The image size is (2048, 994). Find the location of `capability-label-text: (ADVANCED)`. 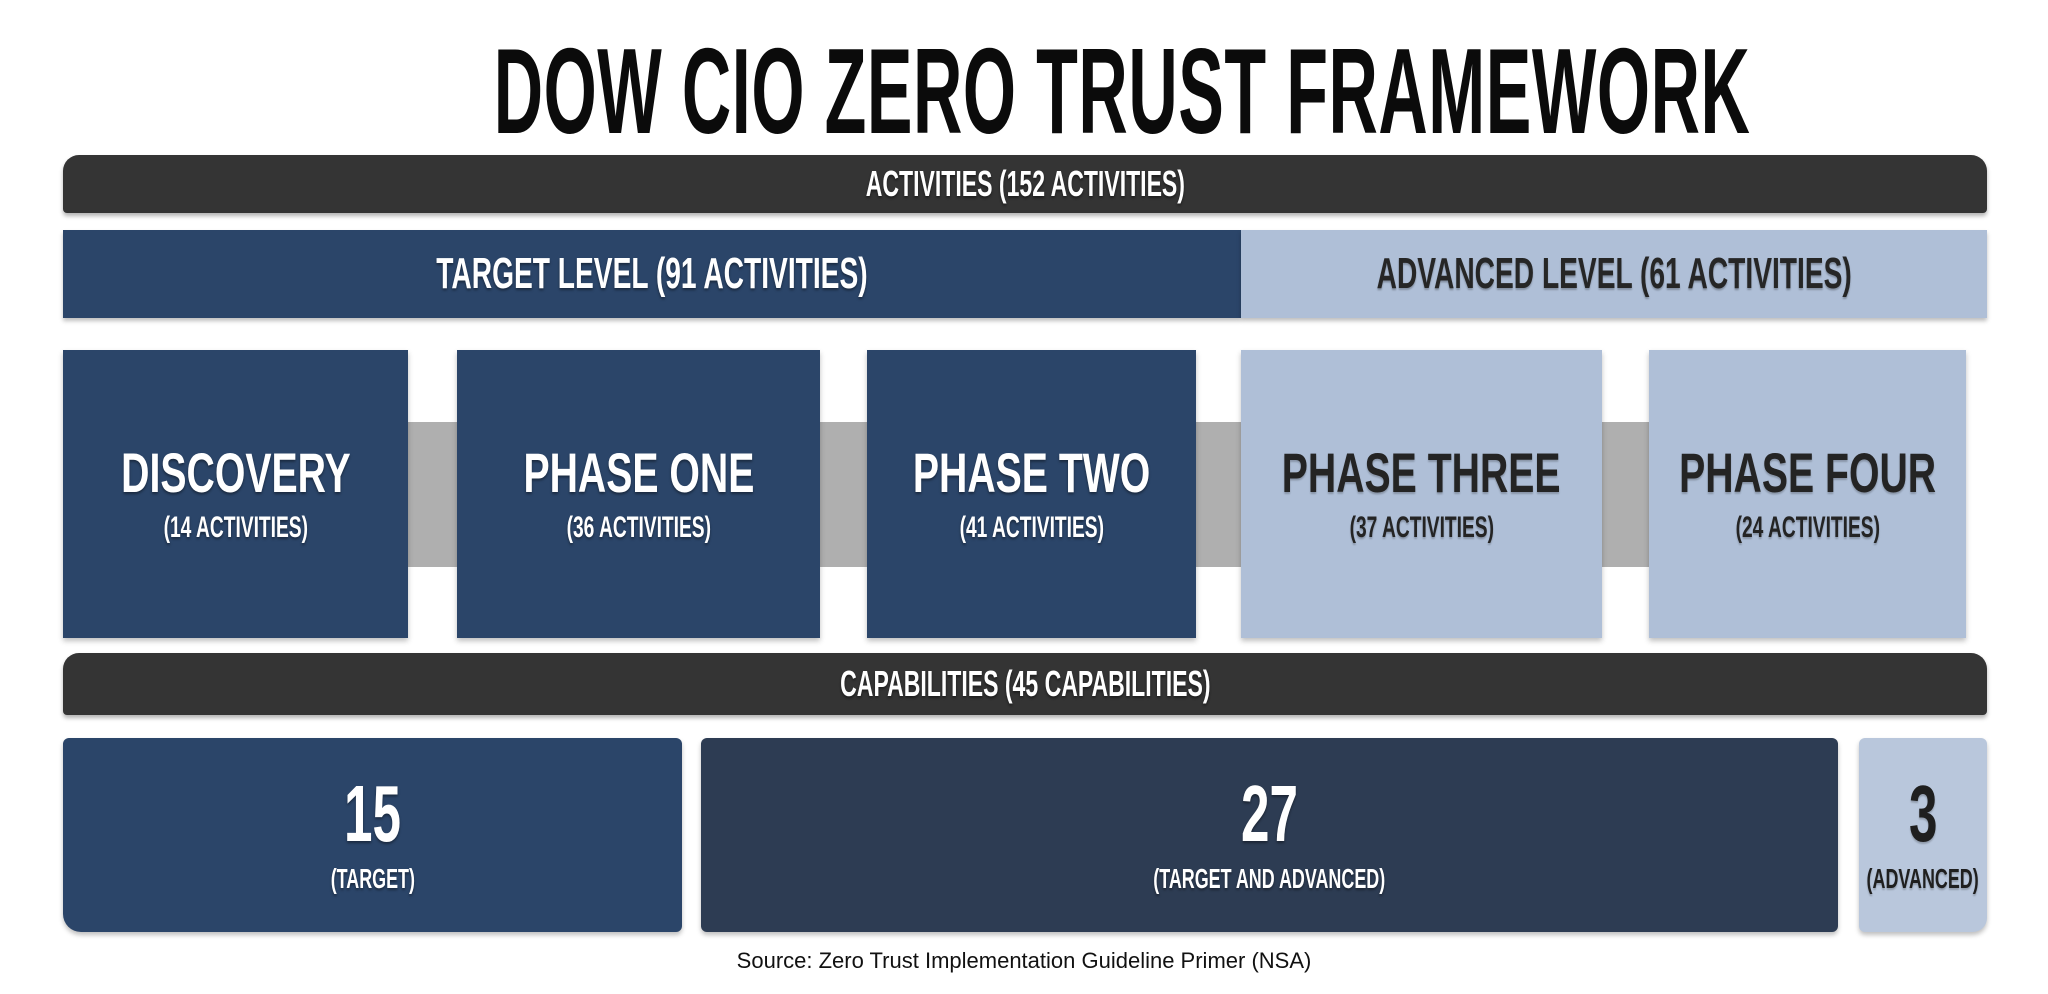

capability-label-text: (ADVANCED) is located at coordinates (1923, 879).